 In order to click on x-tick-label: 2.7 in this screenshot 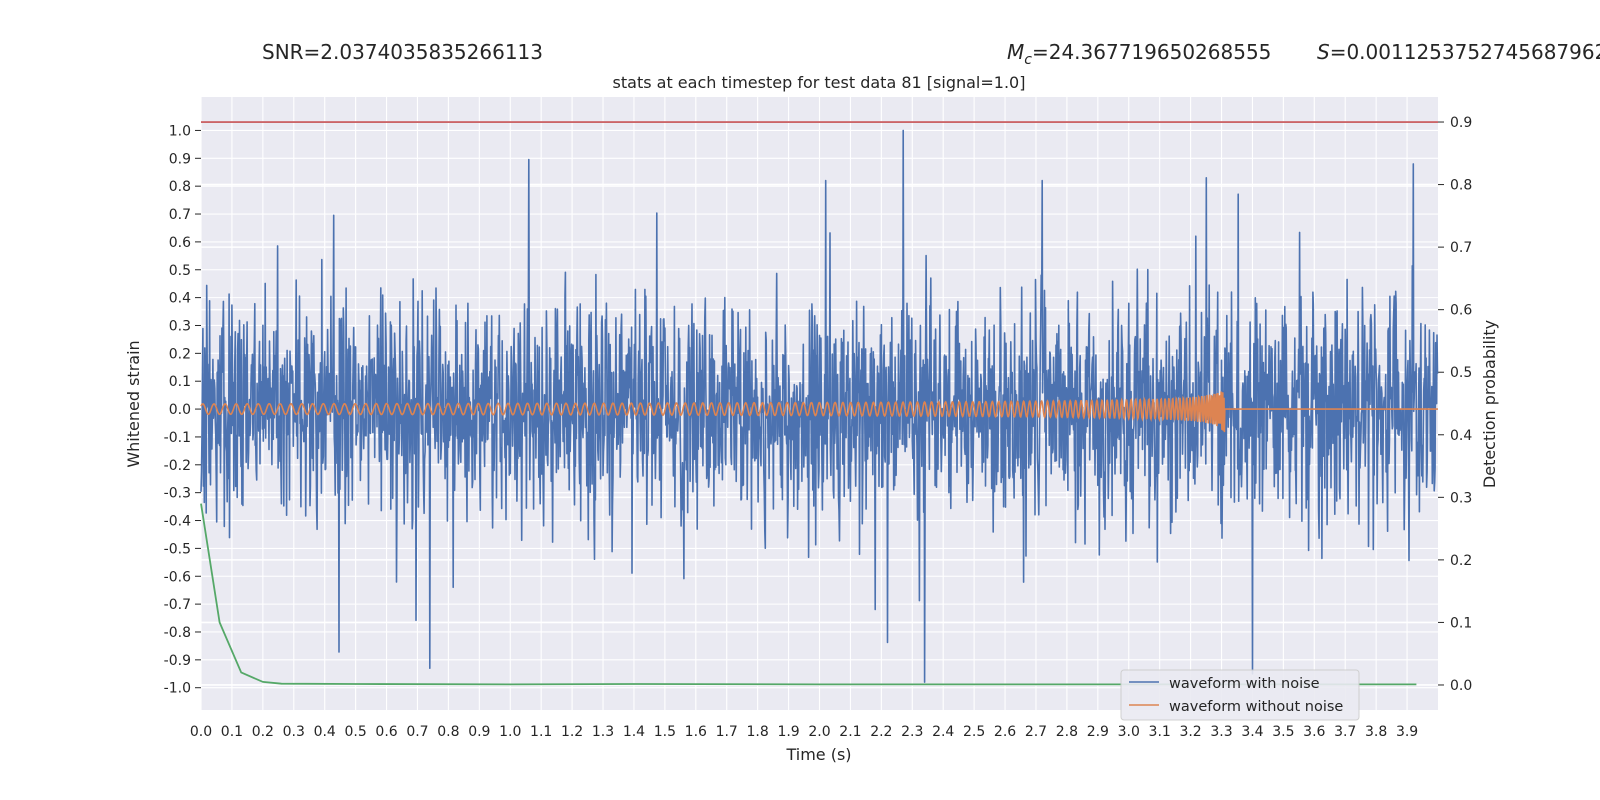, I will do `click(1036, 732)`.